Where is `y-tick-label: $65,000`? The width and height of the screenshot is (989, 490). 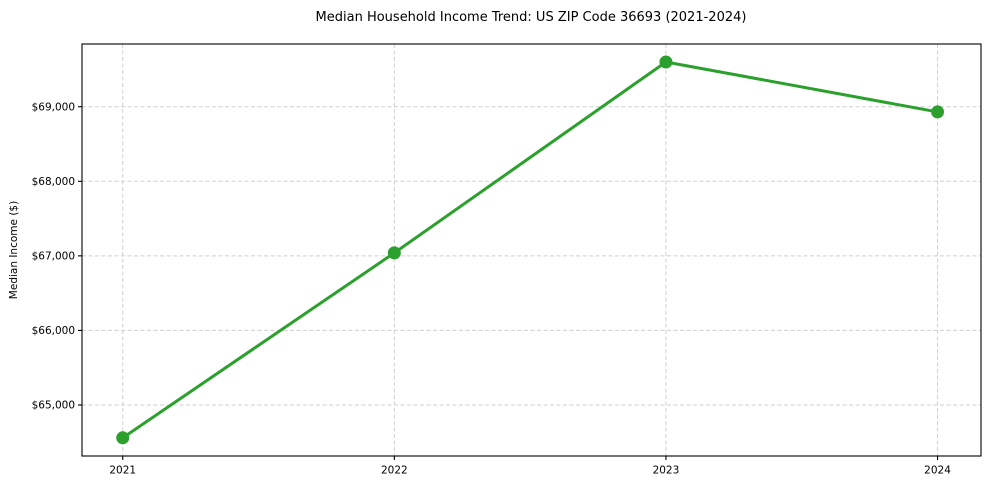 y-tick-label: $65,000 is located at coordinates (53, 406).